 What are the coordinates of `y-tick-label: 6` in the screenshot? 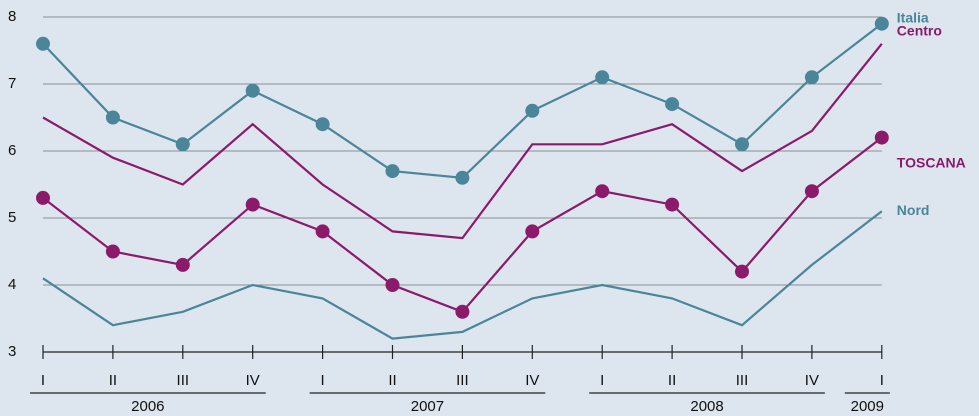 It's located at (12, 150).